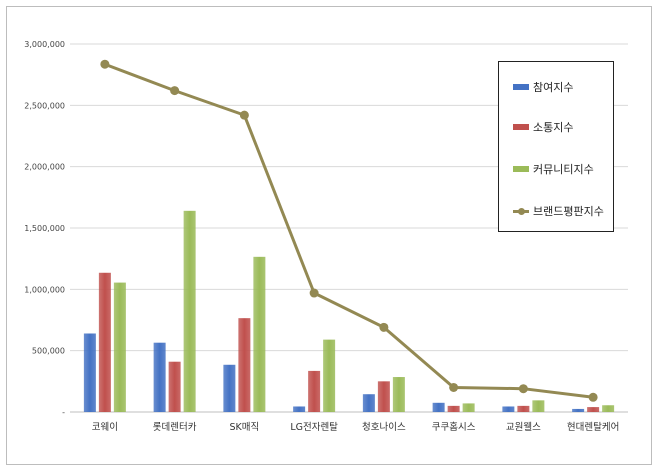 The image size is (660, 473). Describe the element at coordinates (314, 391) in the screenshot. I see `bar-소통지수-LG전자렌탈` at that location.